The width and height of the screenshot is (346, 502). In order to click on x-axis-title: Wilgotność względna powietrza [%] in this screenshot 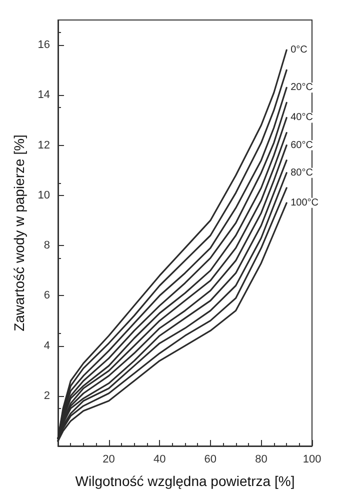, I will do `click(185, 481)`.